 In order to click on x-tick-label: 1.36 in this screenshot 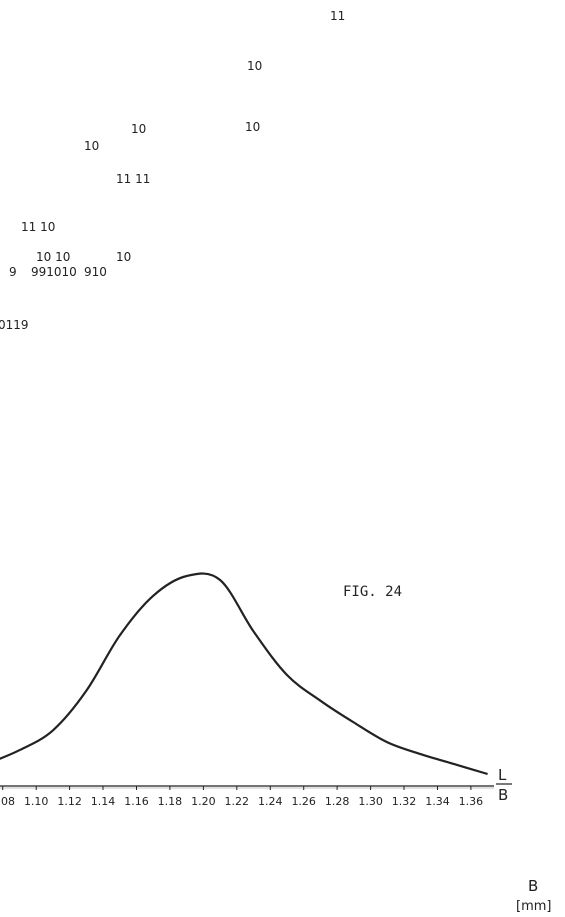, I will do `click(471, 801)`.